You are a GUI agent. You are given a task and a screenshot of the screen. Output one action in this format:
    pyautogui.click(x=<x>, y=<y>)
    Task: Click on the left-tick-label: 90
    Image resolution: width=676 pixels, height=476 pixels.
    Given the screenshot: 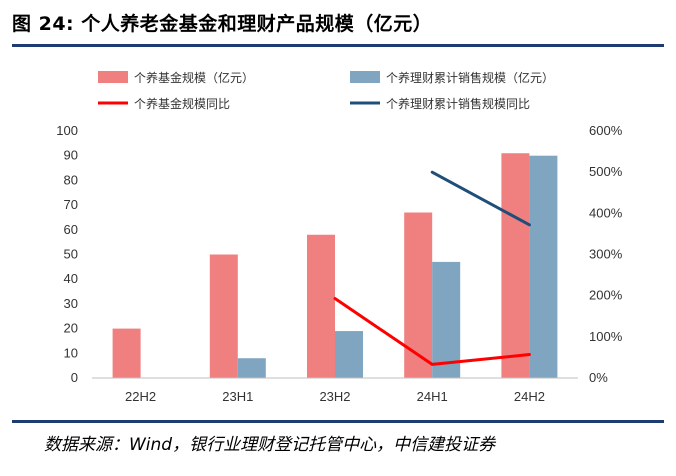 What is the action you would take?
    pyautogui.click(x=71, y=155)
    